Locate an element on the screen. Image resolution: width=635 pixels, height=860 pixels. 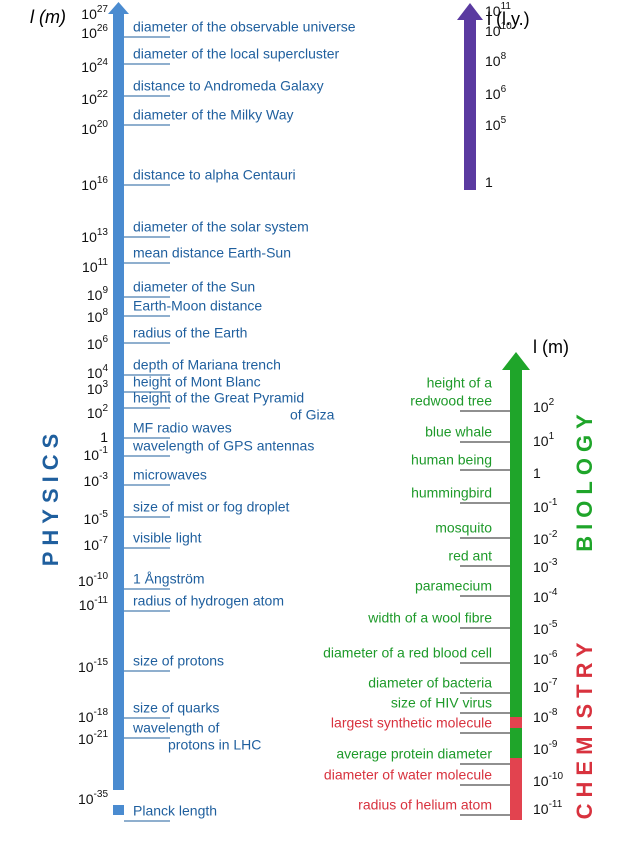
chemistry-label: CHEMISTRY is located at coordinates (584, 728).